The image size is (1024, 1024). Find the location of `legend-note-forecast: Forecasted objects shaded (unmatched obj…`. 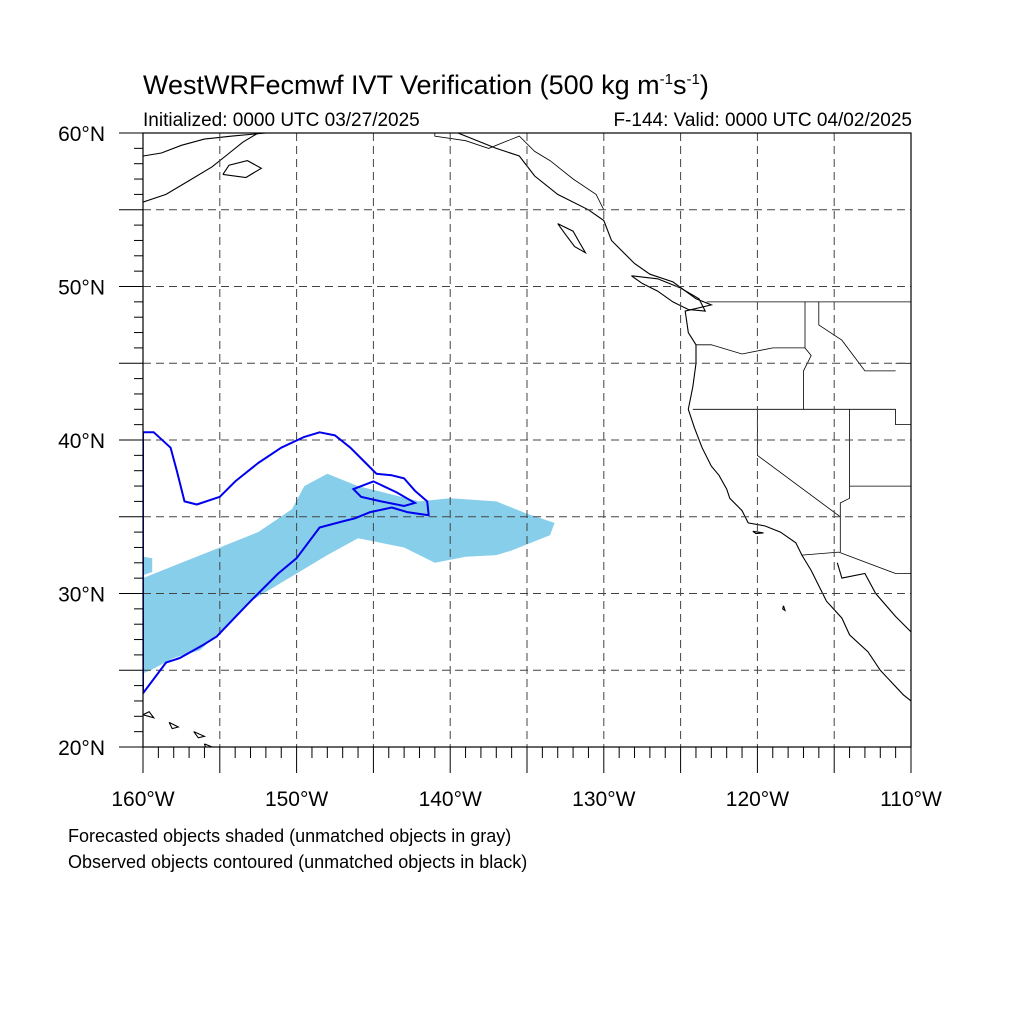

legend-note-forecast: Forecasted objects shaded (unmatched obj… is located at coordinates (290, 836).